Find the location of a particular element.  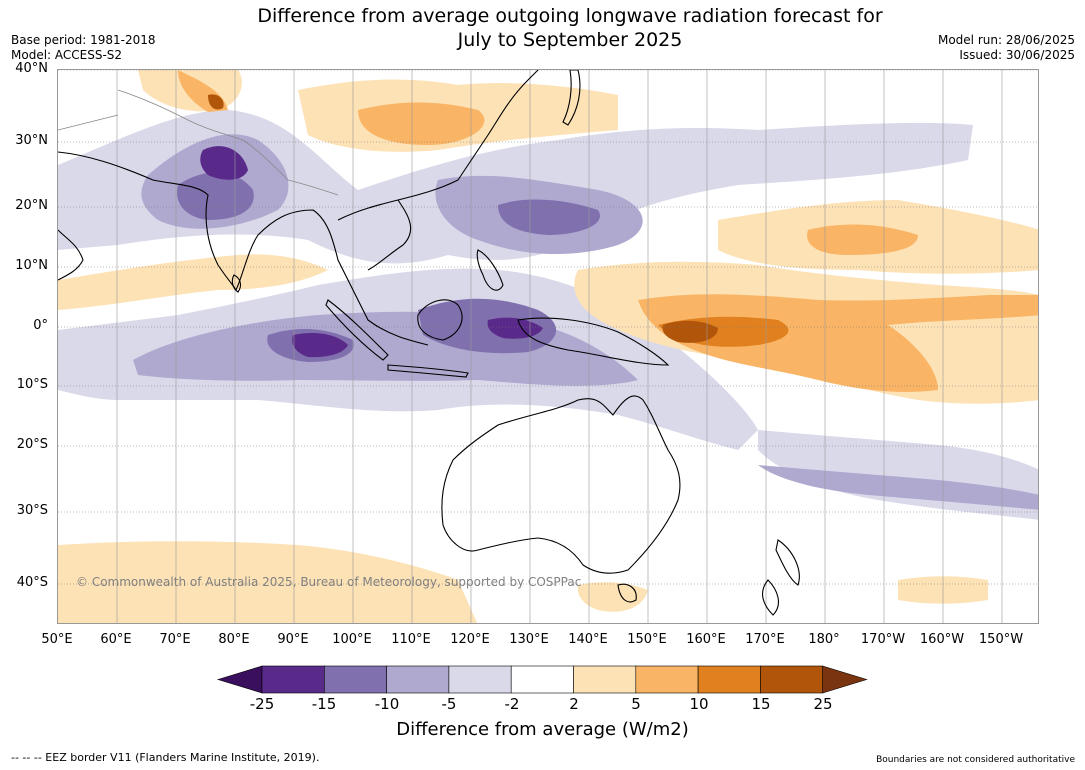

lon-label: 140°E is located at coordinates (588, 639).